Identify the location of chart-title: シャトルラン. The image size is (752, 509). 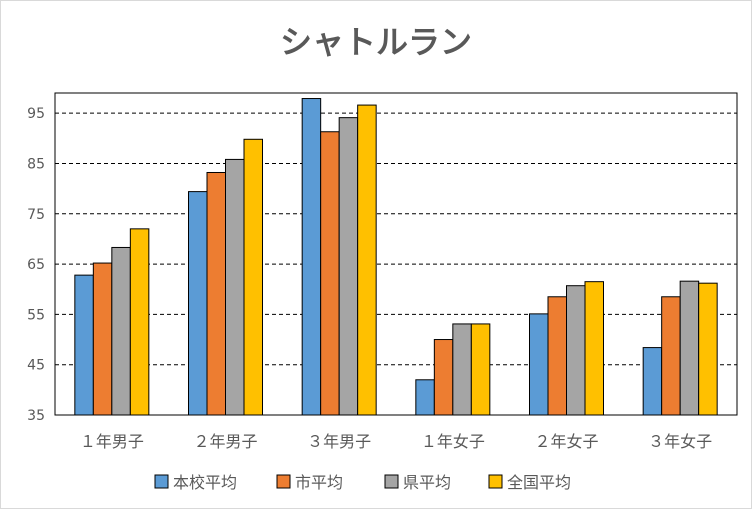
(376, 42).